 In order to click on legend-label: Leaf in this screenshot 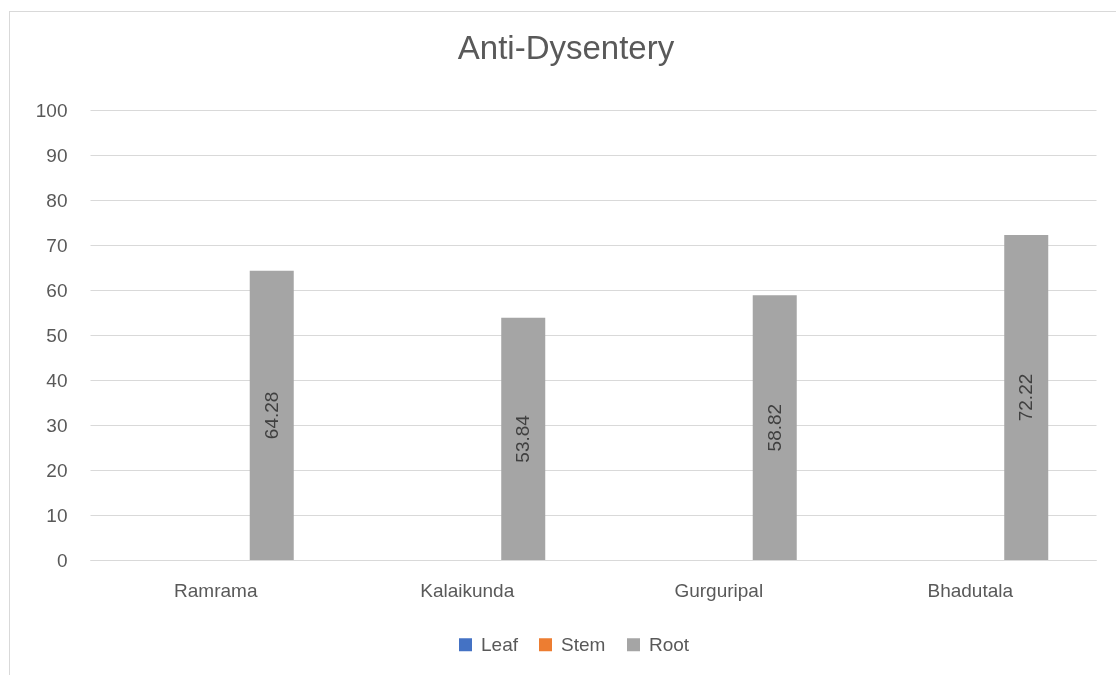, I will do `click(500, 644)`.